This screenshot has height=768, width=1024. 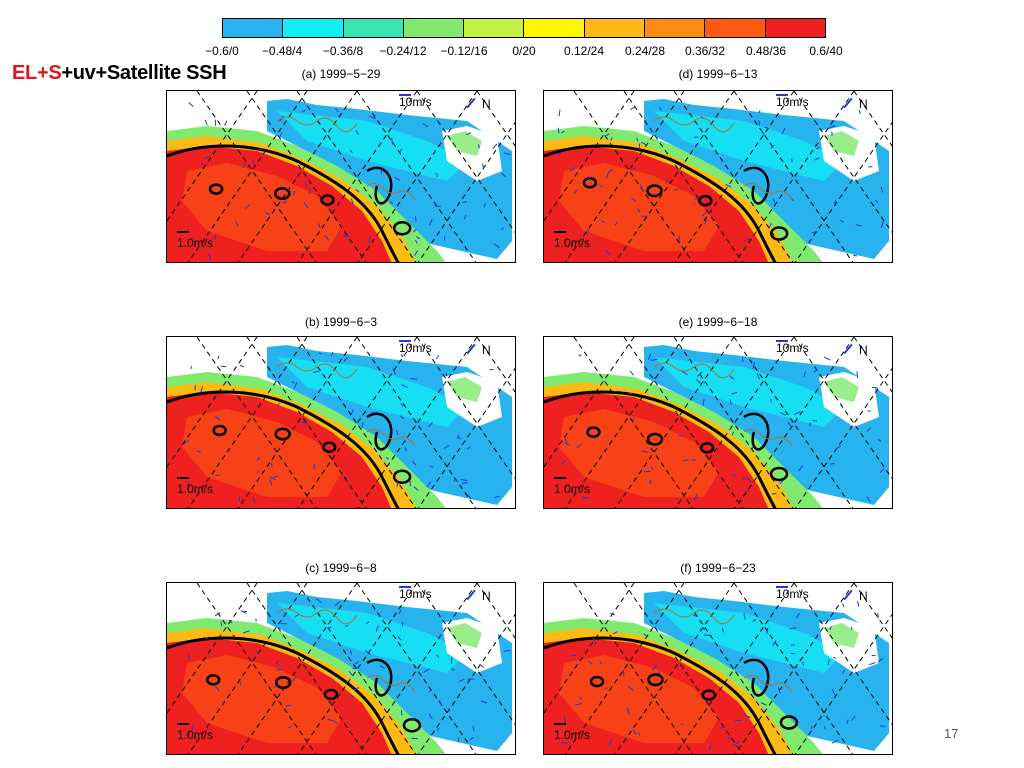 I want to click on panel-title: (f) 1999−6−23, so click(x=718, y=568).